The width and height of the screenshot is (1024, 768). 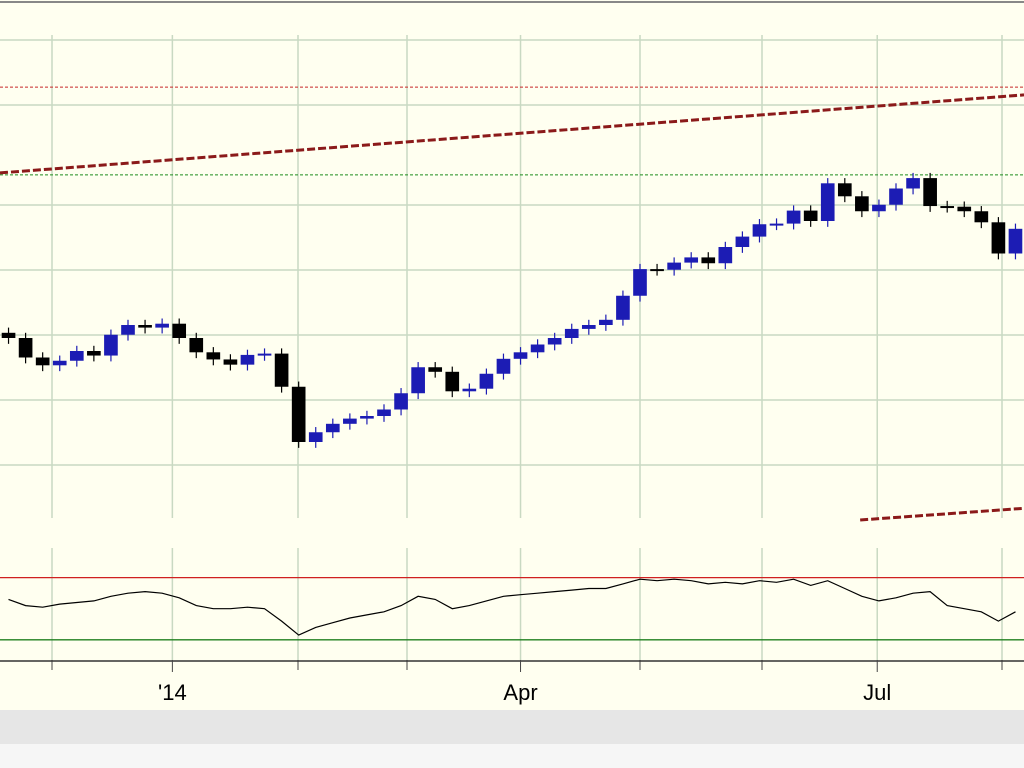 I want to click on oscillator-line, so click(x=512, y=607).